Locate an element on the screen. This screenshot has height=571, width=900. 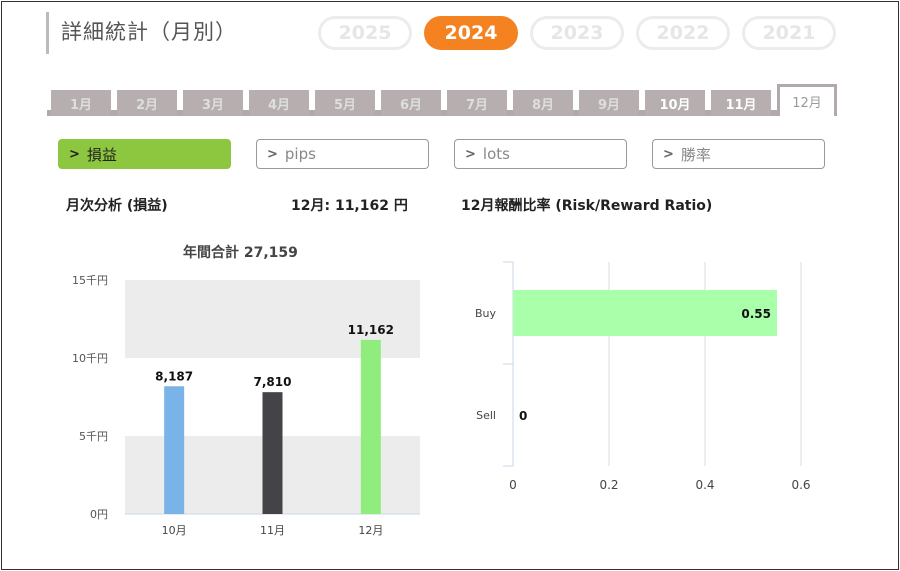
annual-total: 年間合計 27,159 is located at coordinates (240, 253).